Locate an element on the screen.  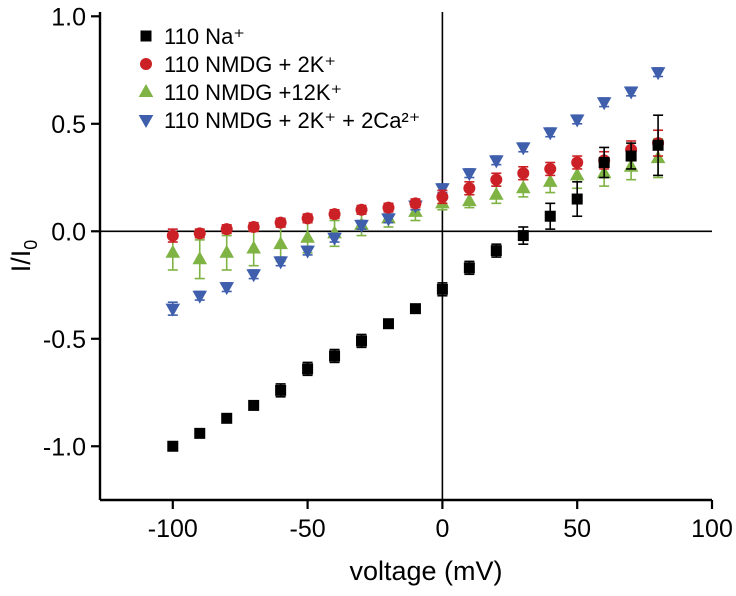
y-tick-label: -1.0 is located at coordinates (64, 447).